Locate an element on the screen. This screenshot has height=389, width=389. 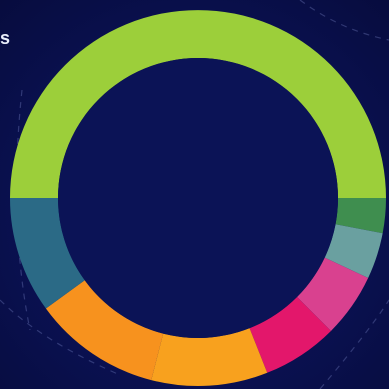
guide-bottom-left-curve is located at coordinates (60, 337).